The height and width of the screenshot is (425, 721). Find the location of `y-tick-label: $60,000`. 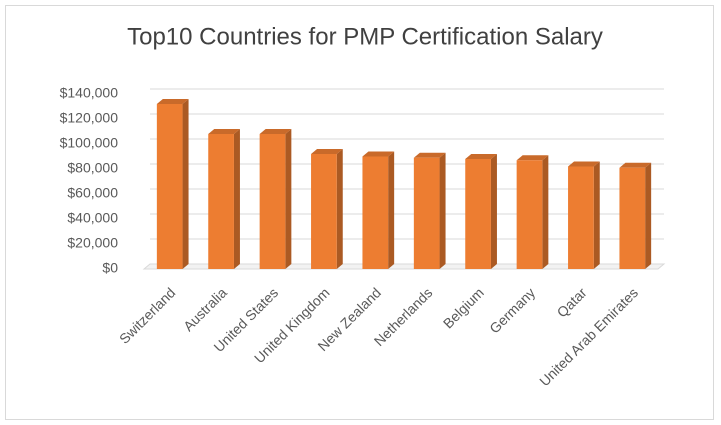

y-tick-label: $60,000 is located at coordinates (92, 193).